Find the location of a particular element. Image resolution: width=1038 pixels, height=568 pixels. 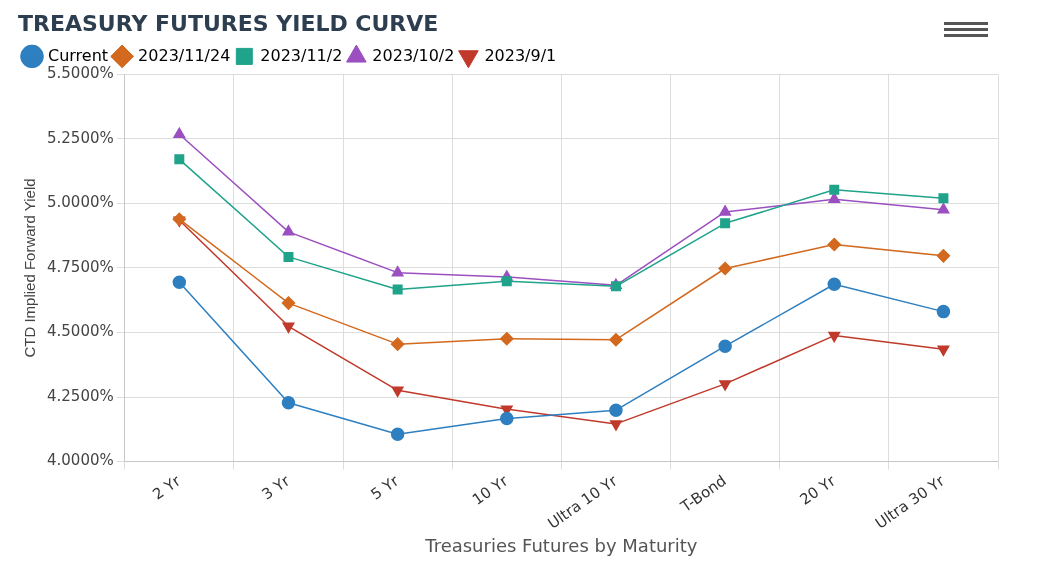

y-tick-label: 4.2500% is located at coordinates (80, 395).